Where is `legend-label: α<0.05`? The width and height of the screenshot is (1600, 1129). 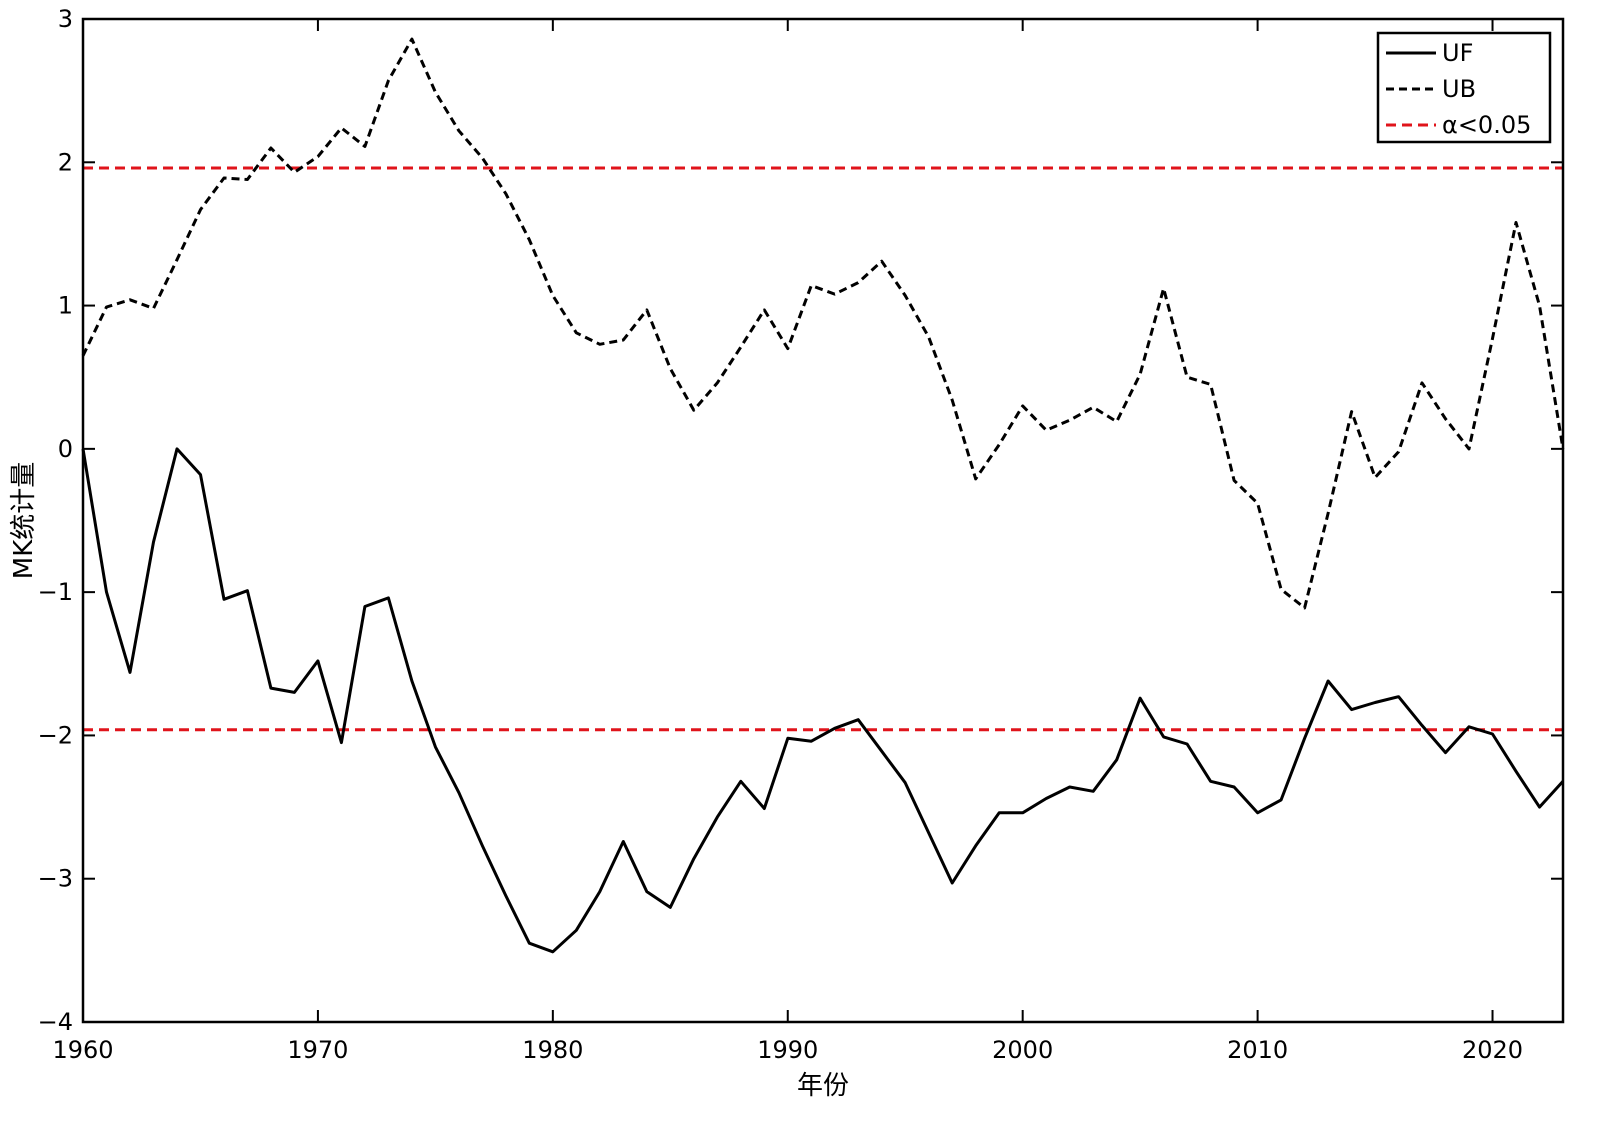 legend-label: α<0.05 is located at coordinates (1486, 125).